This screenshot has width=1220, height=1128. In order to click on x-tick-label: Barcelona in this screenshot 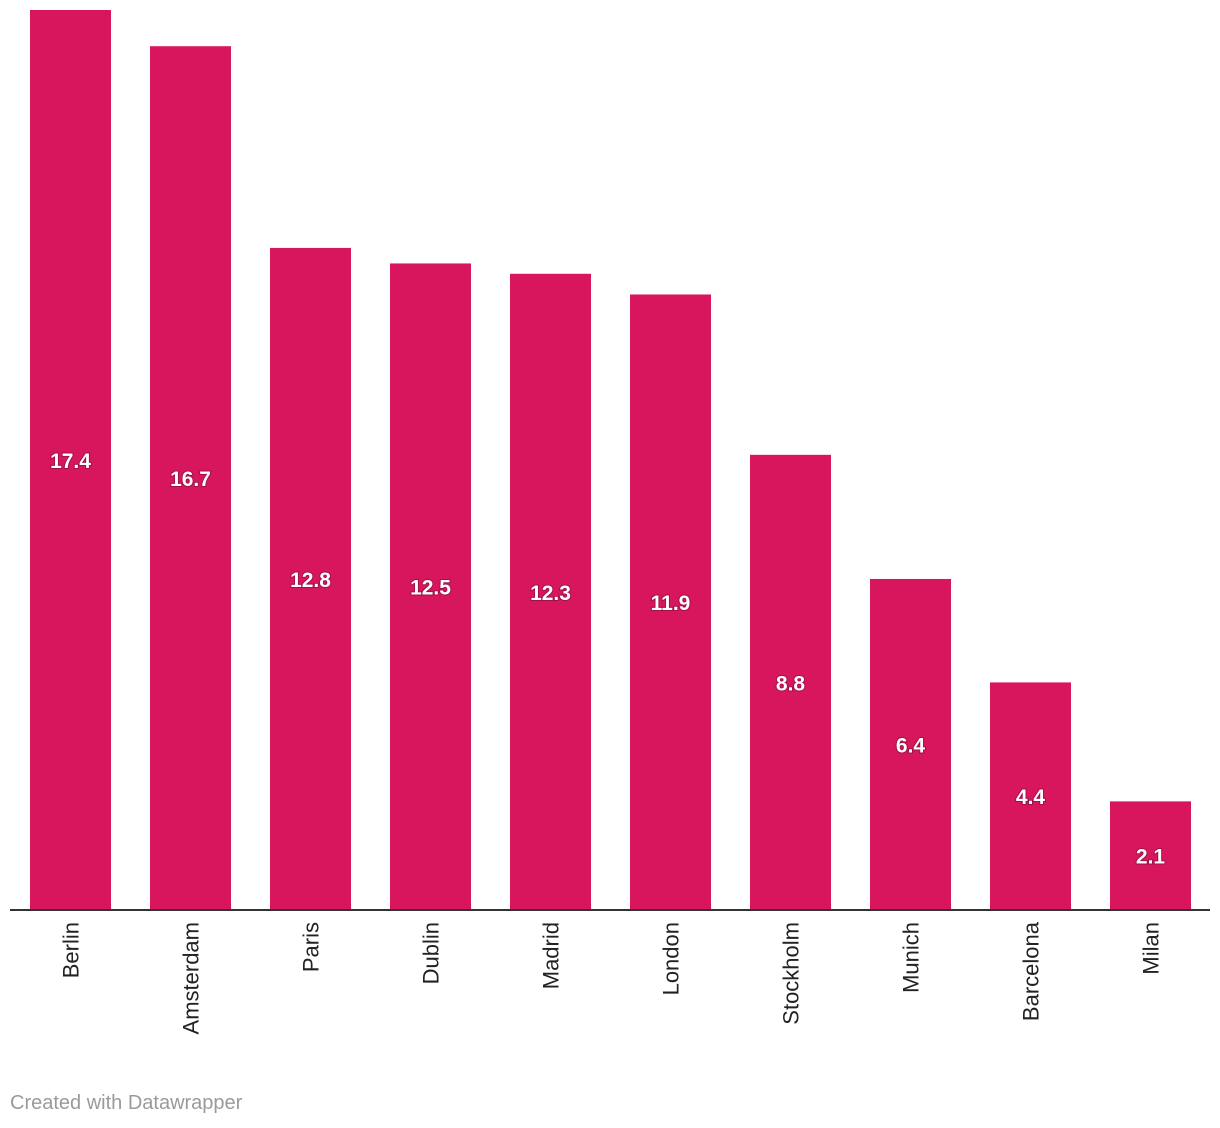, I will do `click(1031, 971)`.